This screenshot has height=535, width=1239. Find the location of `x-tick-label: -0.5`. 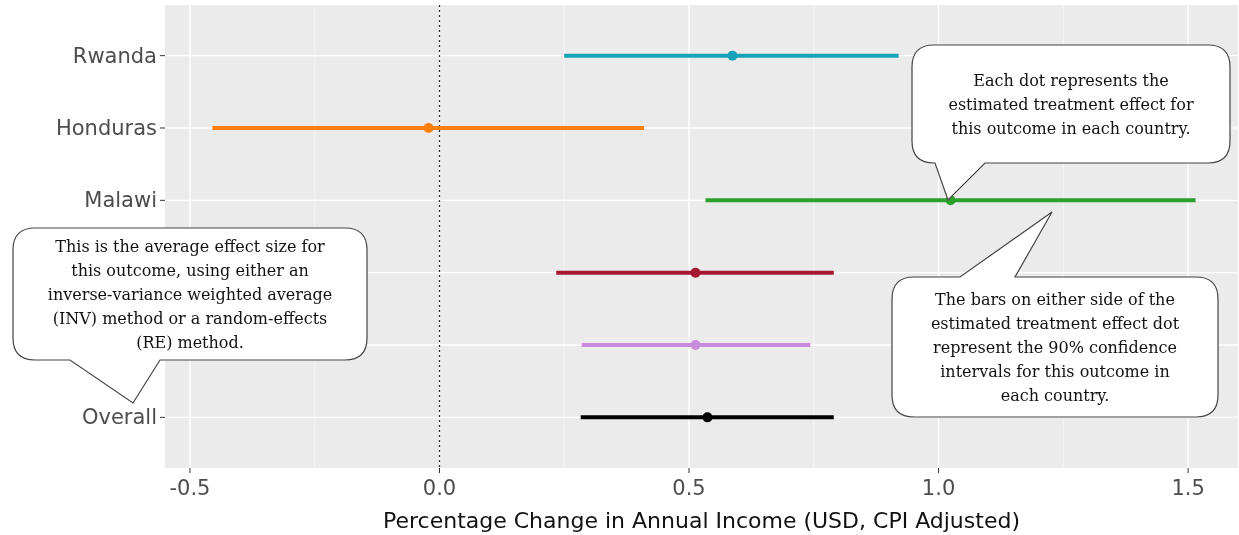

x-tick-label: -0.5 is located at coordinates (190, 488).